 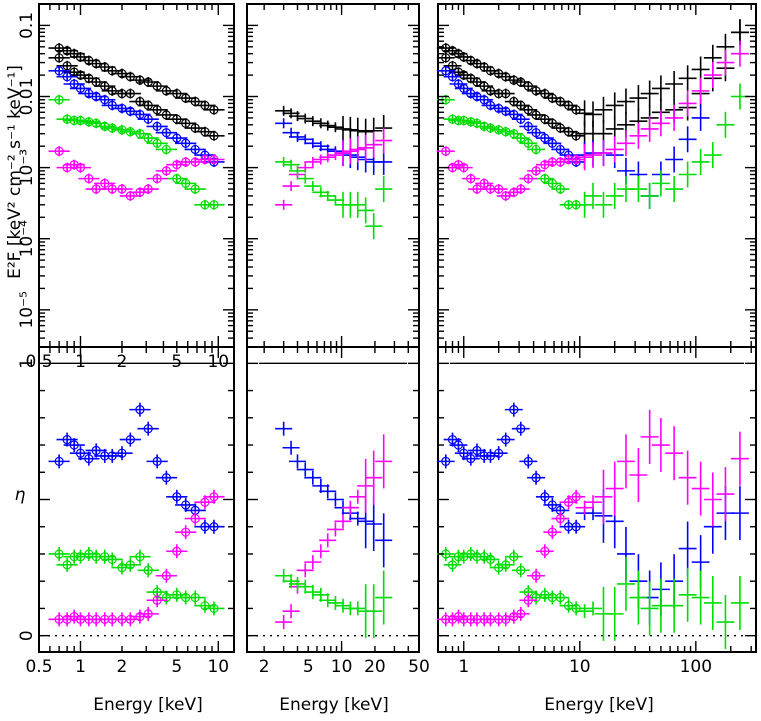 I want to click on y-tick-label: 0.1, so click(x=27, y=25).